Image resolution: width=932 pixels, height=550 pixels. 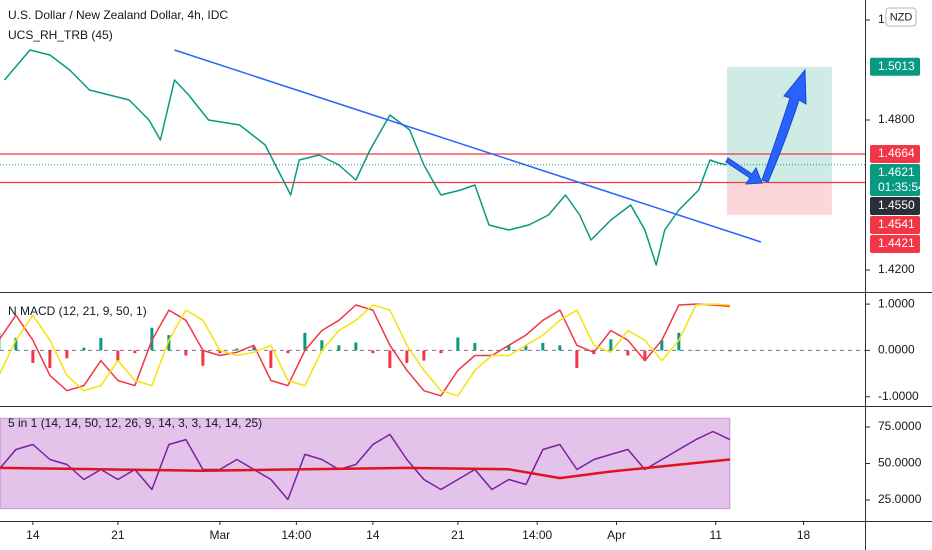 What do you see at coordinates (896, 350) in the screenshot?
I see `y-tick-label: 0.0000` at bounding box center [896, 350].